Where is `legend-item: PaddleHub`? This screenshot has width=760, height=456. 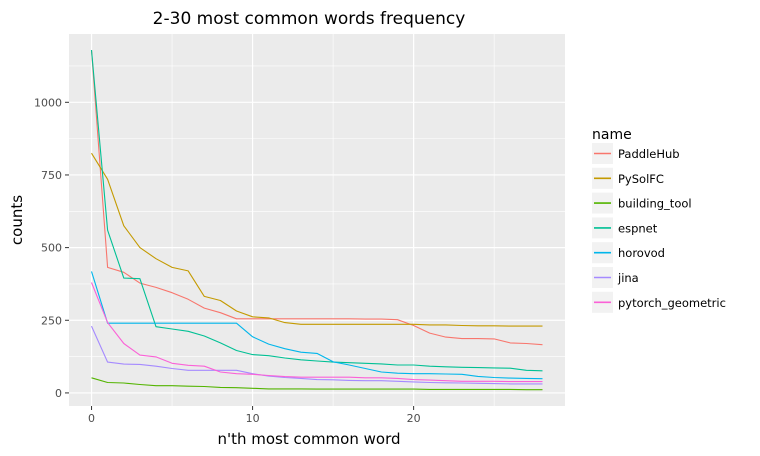 legend-item: PaddleHub is located at coordinates (636, 153).